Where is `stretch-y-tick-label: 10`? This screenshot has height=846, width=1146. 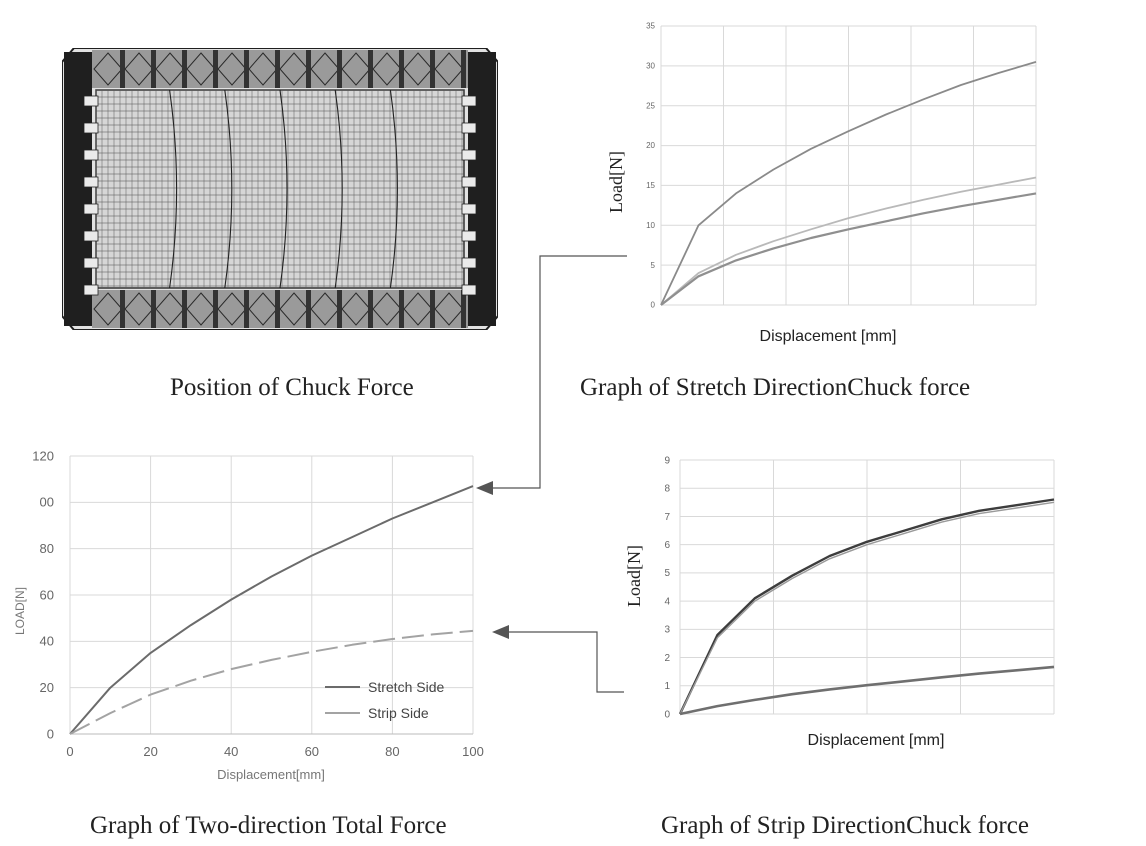 stretch-y-tick-label: 10 is located at coordinates (650, 225).